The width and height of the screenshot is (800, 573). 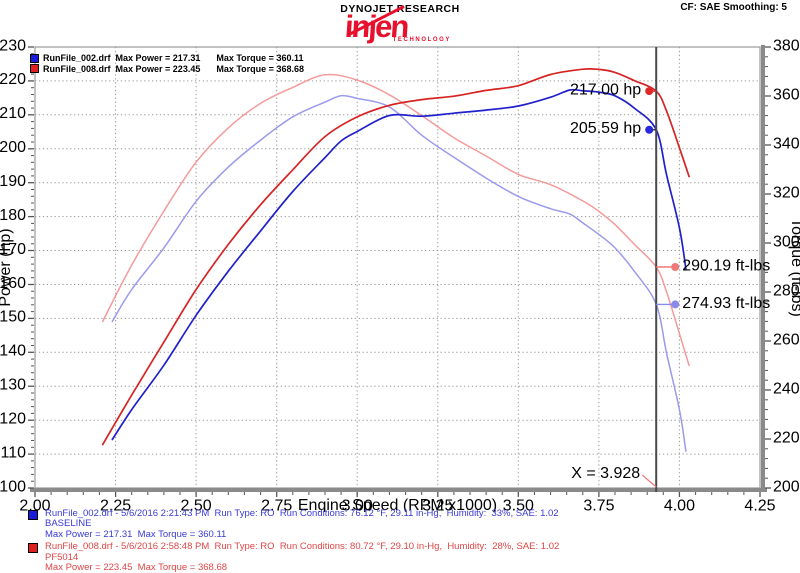 What do you see at coordinates (786, 339) in the screenshot?
I see `right-tick-label: 260` at bounding box center [786, 339].